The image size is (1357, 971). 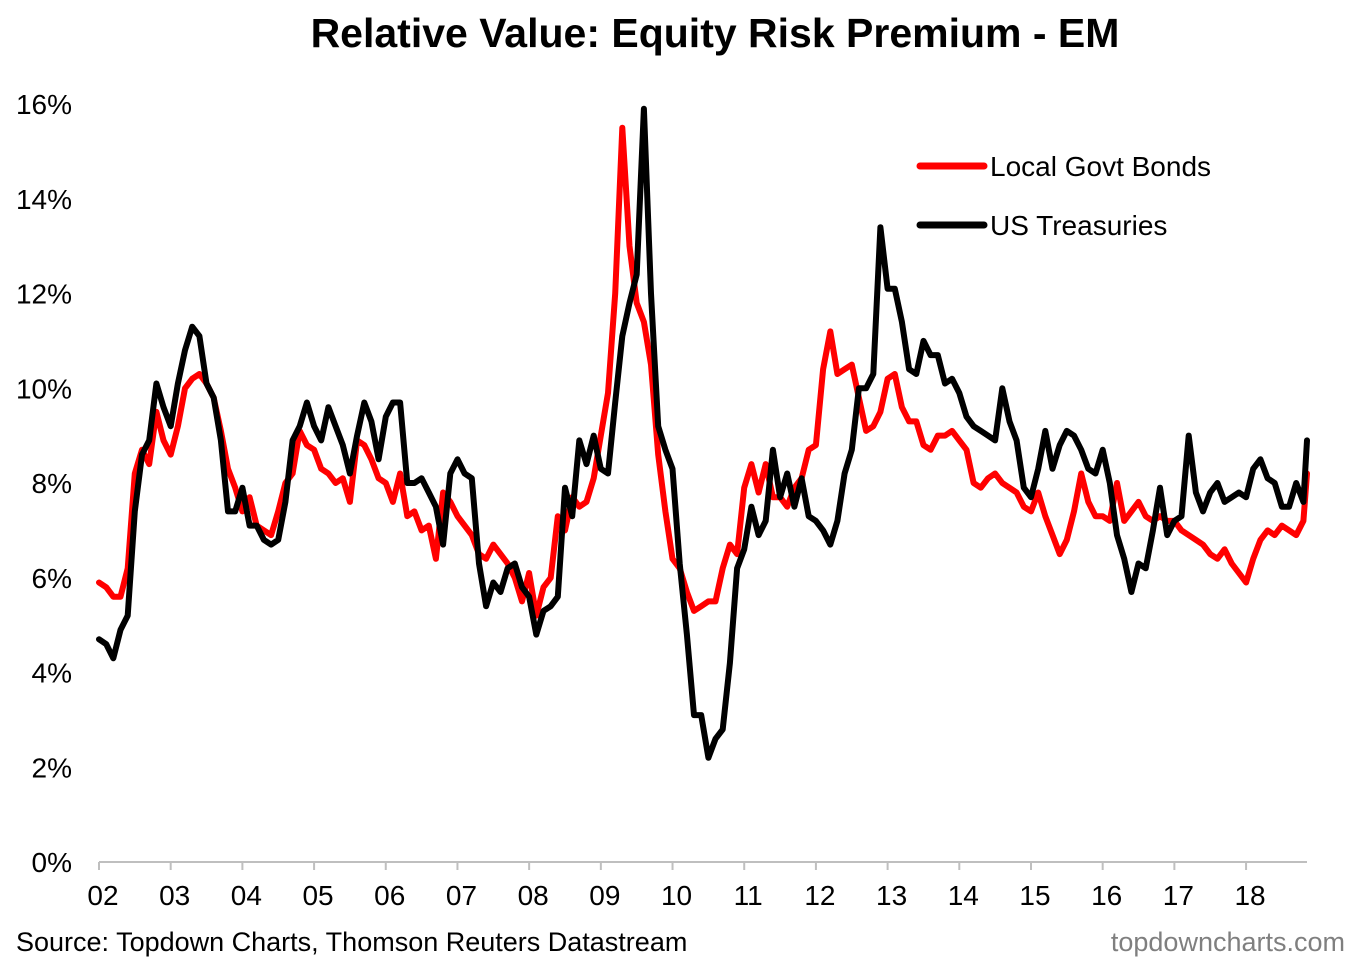 What do you see at coordinates (246, 895) in the screenshot?
I see `x-tick-label: 04` at bounding box center [246, 895].